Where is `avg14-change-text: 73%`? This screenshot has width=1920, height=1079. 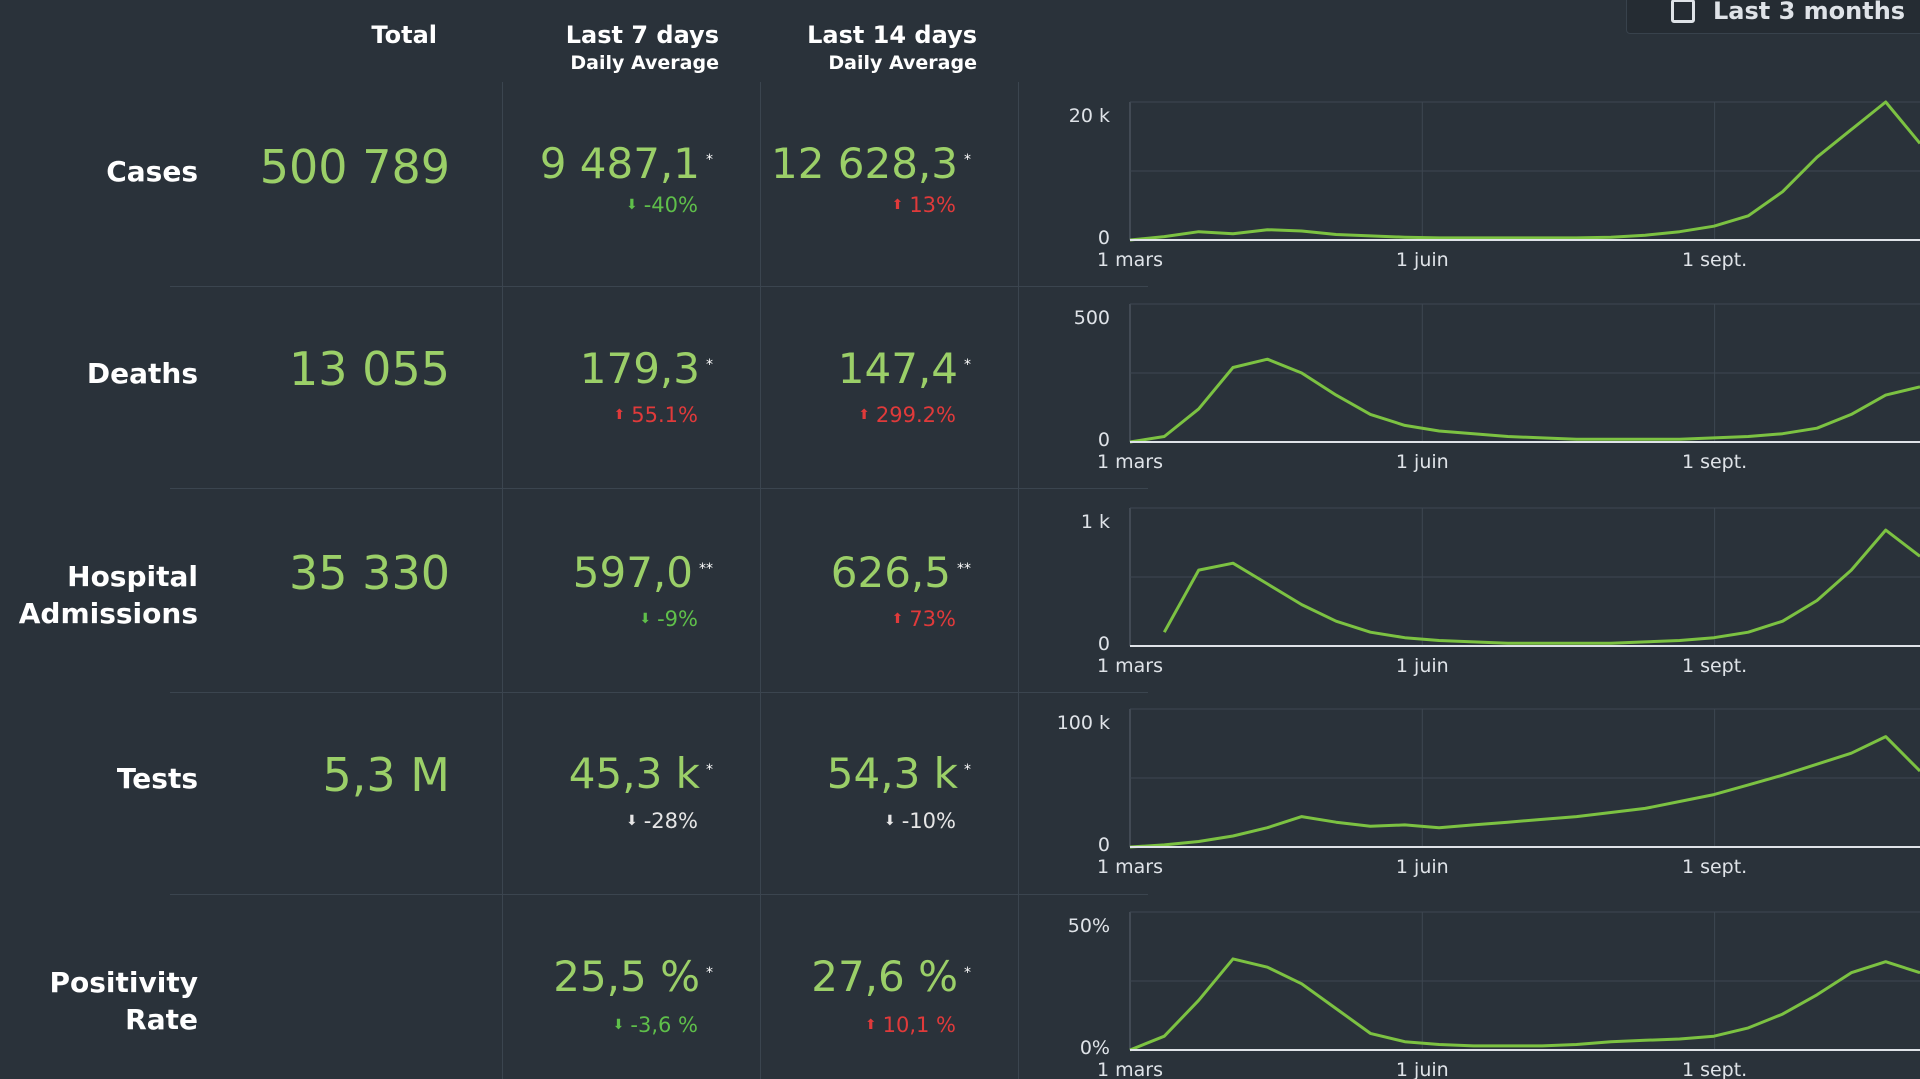
avg14-change-text: 73% is located at coordinates (932, 619).